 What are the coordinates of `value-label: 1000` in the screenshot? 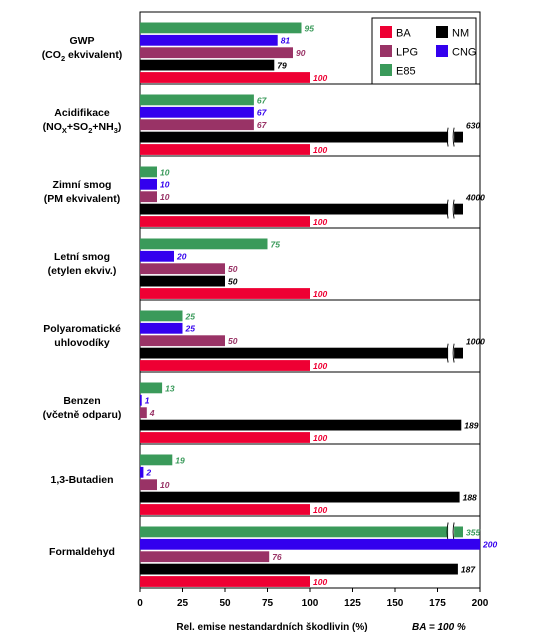 It's located at (475, 342).